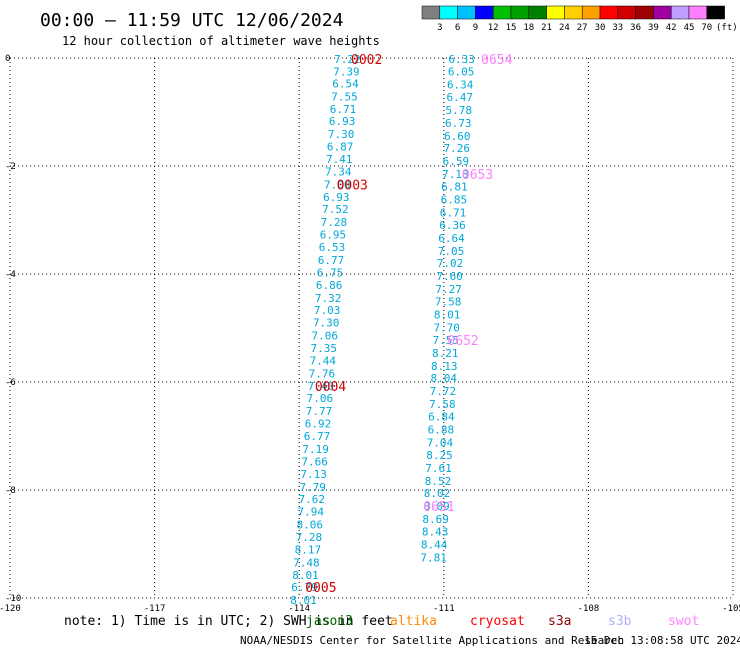 Image resolution: width=740 pixels, height=650 pixels. Describe the element at coordinates (337, 184) in the screenshot. I see `swh-value-label: 7.00` at that location.